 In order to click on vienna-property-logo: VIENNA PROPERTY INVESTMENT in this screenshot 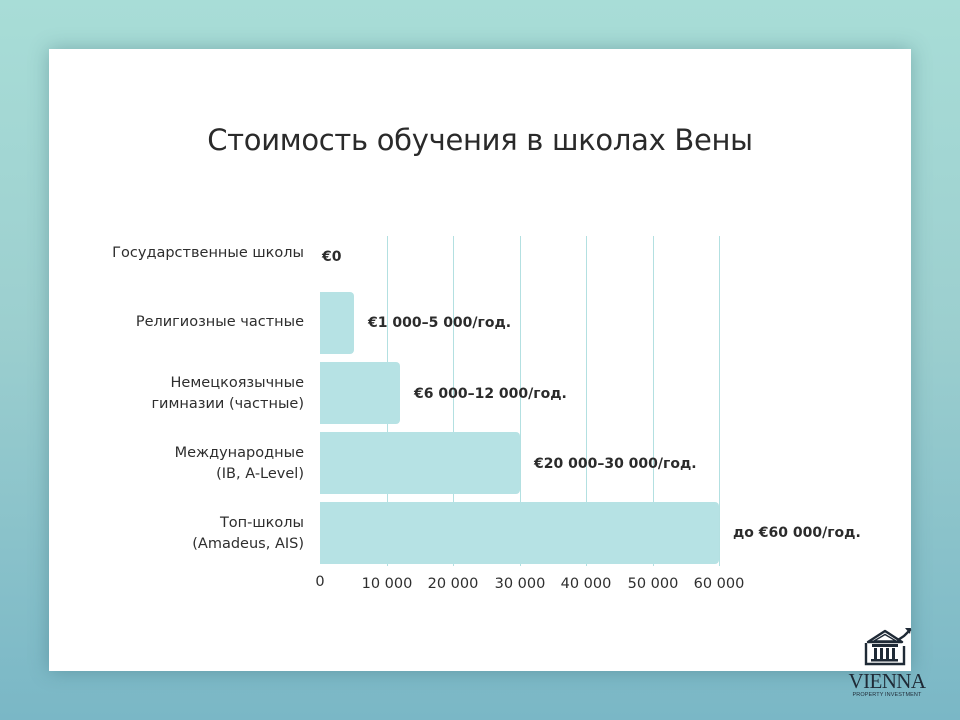, I will do `click(887, 666)`.